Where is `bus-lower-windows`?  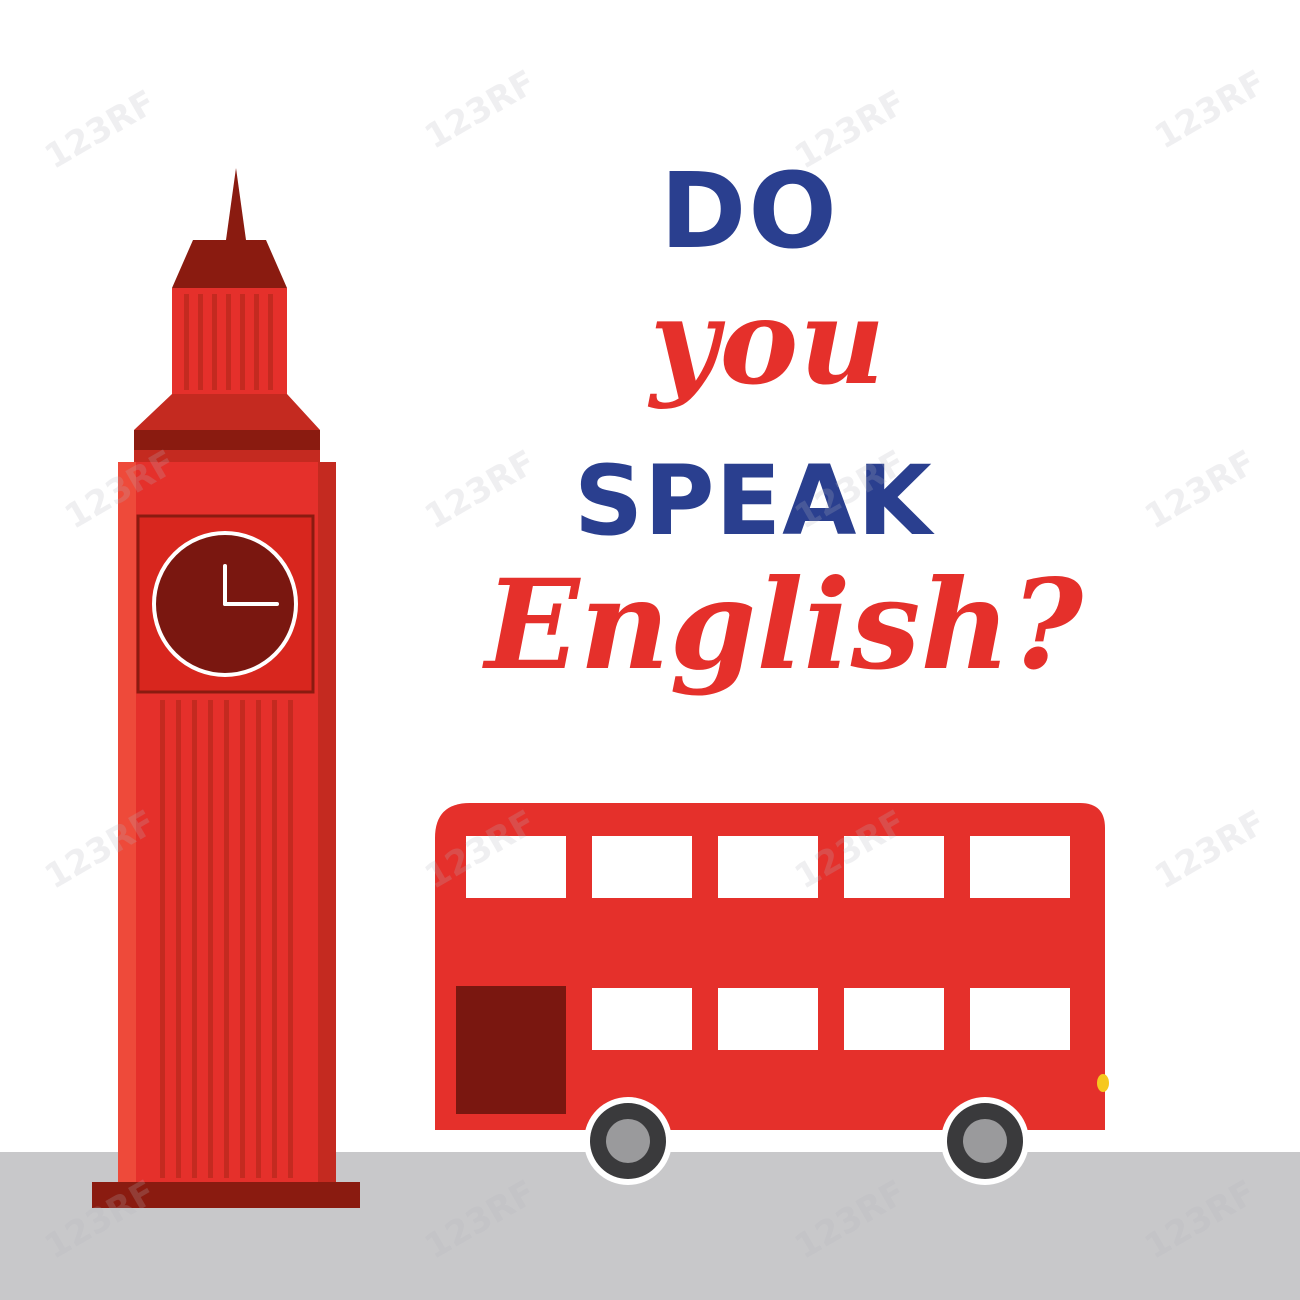
bus-lower-windows is located at coordinates (831, 1019).